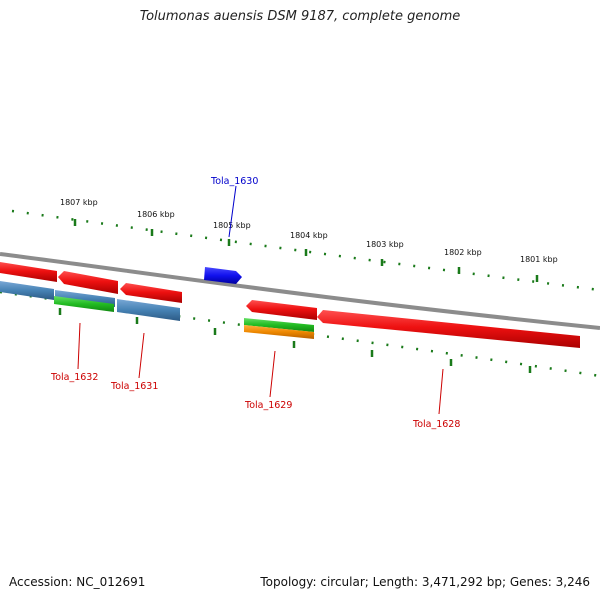  I want to click on gene-label: Tola_1631, so click(134, 386).